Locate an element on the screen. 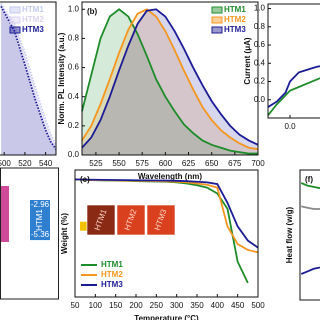  y-axis-label: Heat flow (w/g) is located at coordinates (289, 234).